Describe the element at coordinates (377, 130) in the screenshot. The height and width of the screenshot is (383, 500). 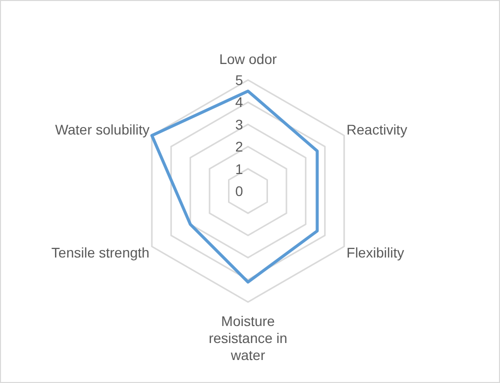
I see `spoke-label: Reactivity` at that location.